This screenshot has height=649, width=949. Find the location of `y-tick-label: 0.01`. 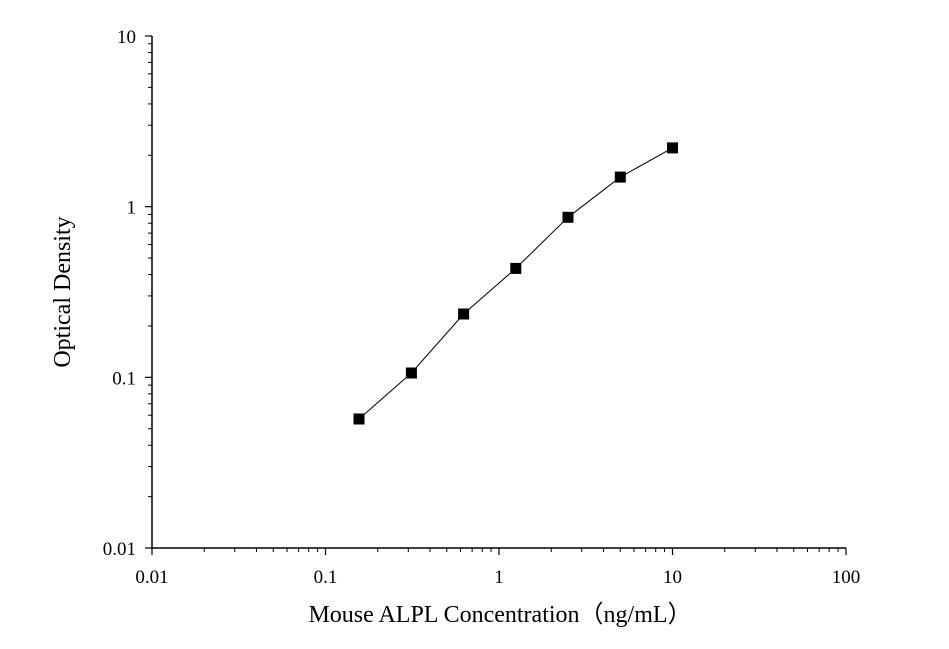

y-tick-label: 0.01 is located at coordinates (119, 549).